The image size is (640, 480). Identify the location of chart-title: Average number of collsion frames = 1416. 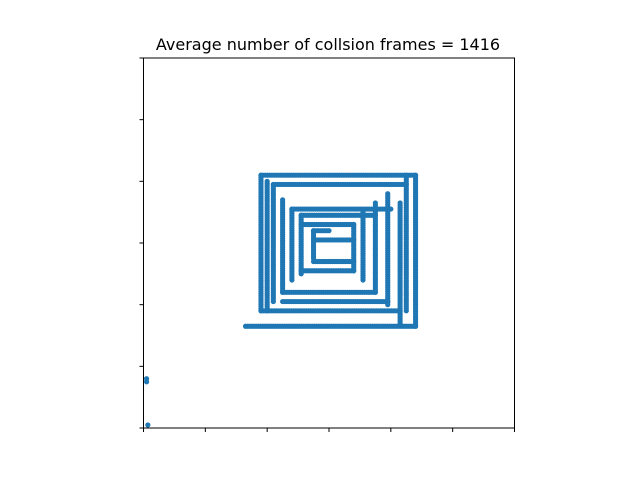
(328, 44).